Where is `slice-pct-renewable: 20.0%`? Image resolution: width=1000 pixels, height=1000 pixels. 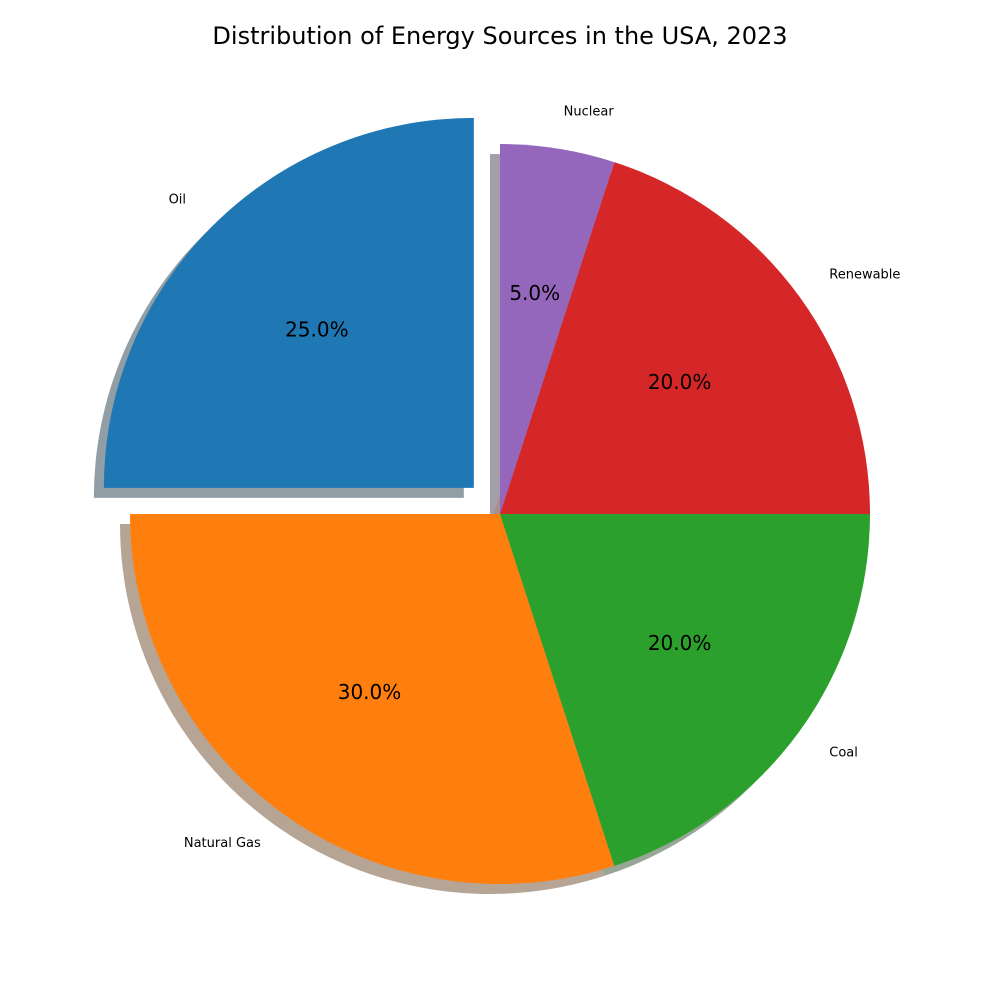 slice-pct-renewable: 20.0% is located at coordinates (680, 382).